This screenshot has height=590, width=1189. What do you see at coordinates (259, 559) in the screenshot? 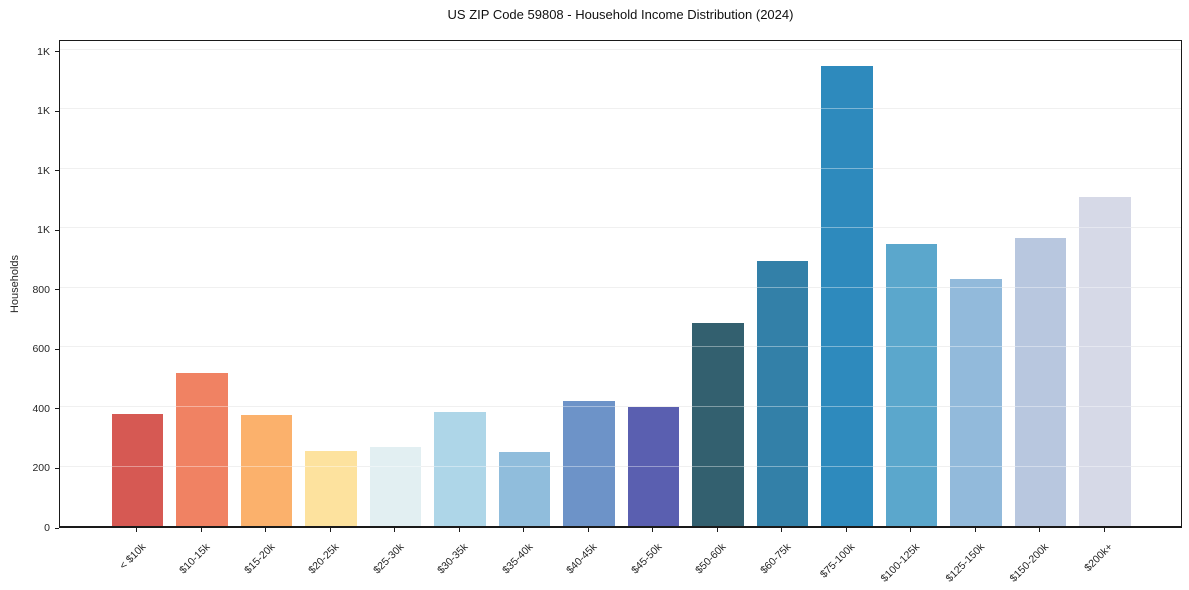
I see `x-tick-label: $15-20k` at bounding box center [259, 559].